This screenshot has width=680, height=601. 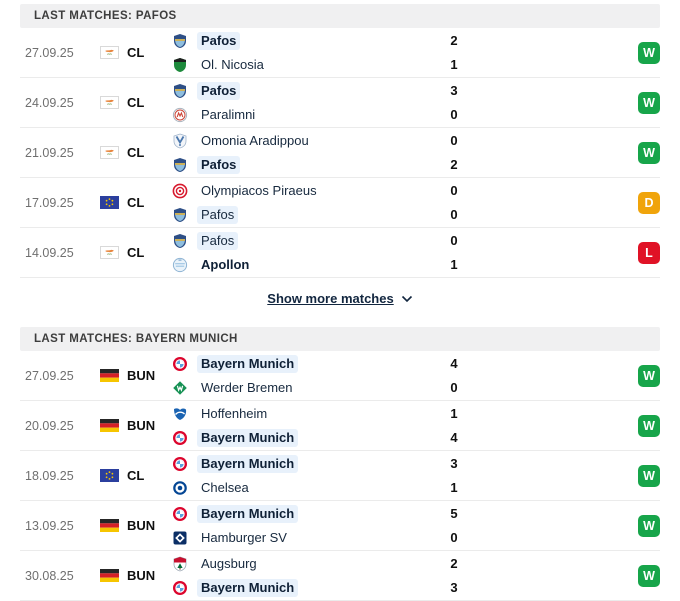 What do you see at coordinates (561, 252) in the screenshot?
I see `result-cell: L` at bounding box center [561, 252].